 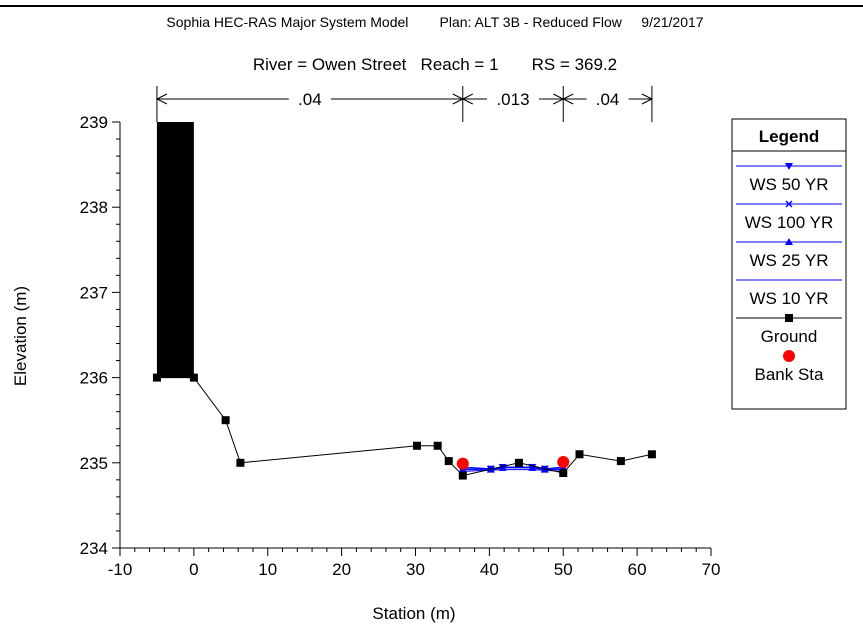 I want to click on x-tick-label: 50, so click(x=563, y=569).